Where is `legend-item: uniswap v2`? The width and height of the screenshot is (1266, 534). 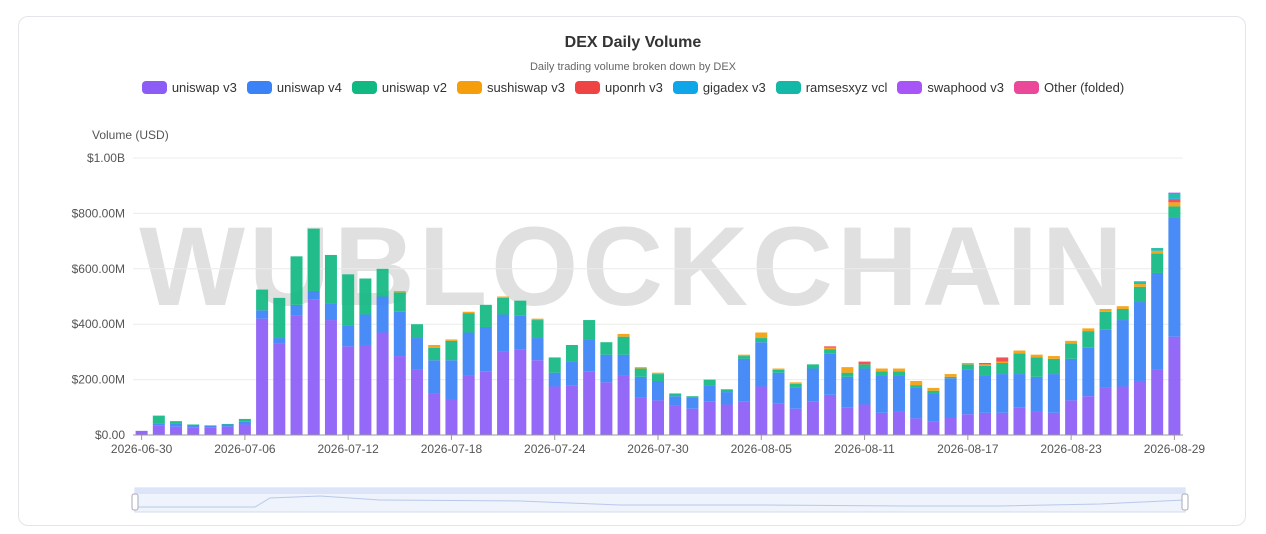
legend-item: uniswap v2 is located at coordinates (399, 87).